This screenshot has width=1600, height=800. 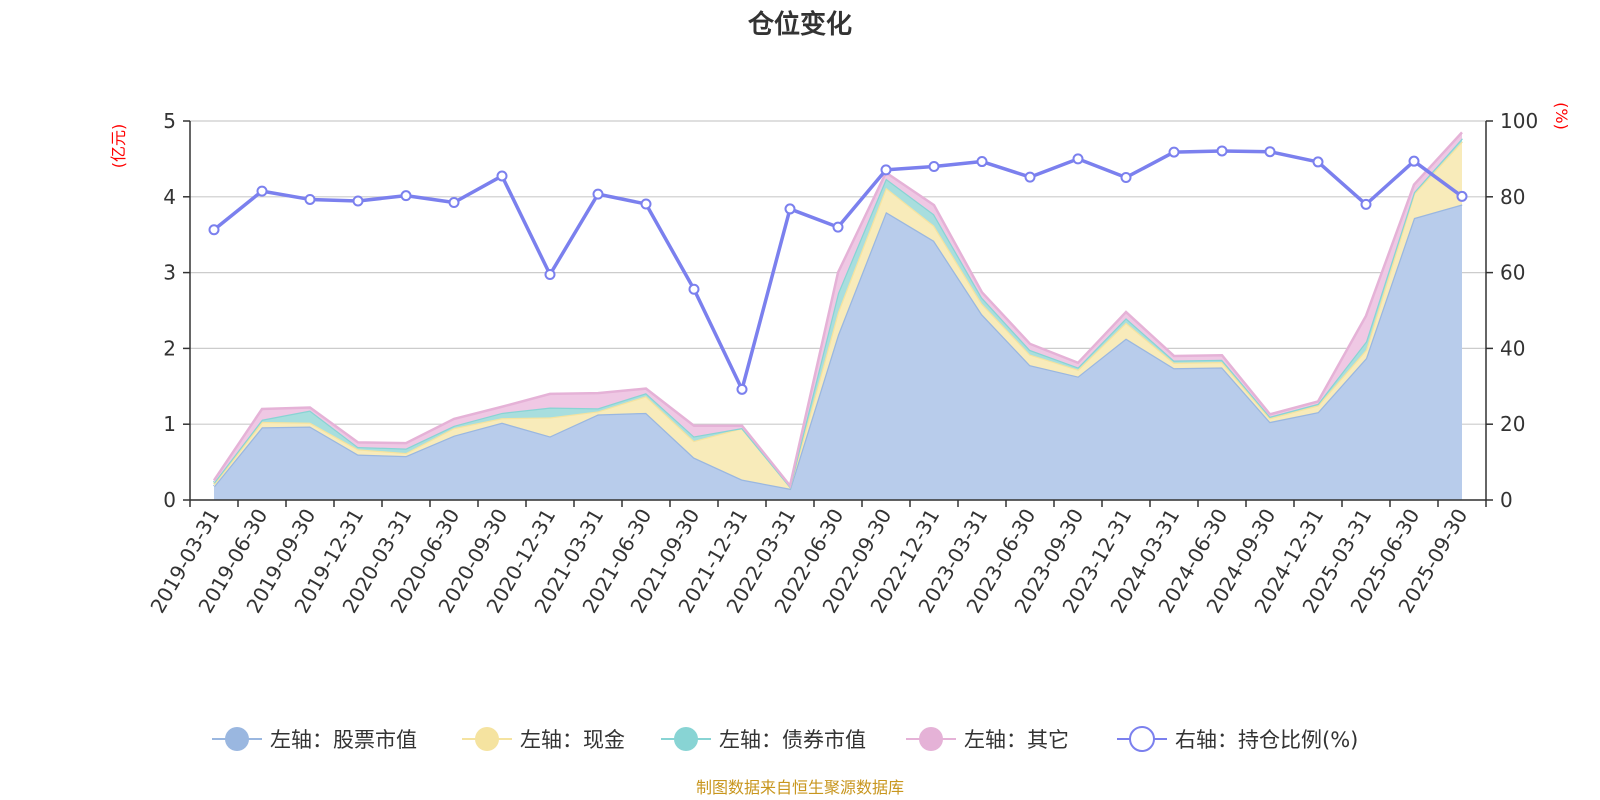 What do you see at coordinates (799, 24) in the screenshot?
I see `chart-title: 仓位变化` at bounding box center [799, 24].